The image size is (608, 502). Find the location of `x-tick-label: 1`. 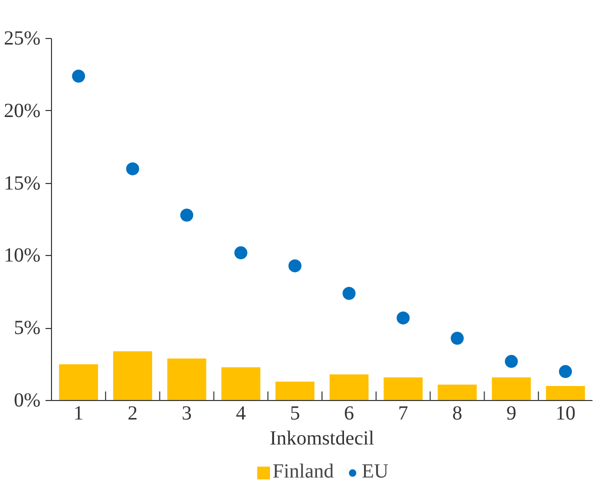

x-tick-label: 1 is located at coordinates (79, 413).